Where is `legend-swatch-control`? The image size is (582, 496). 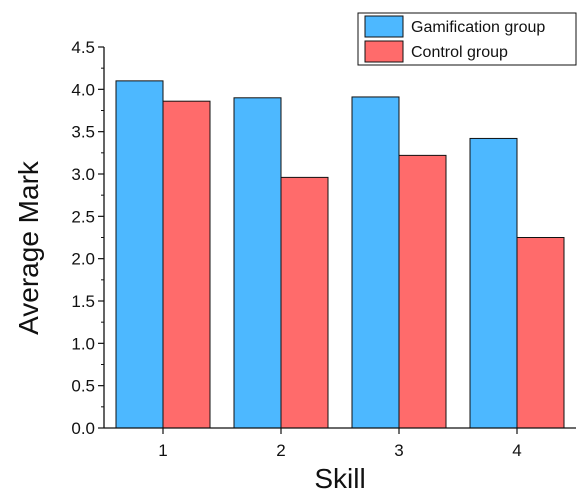
legend-swatch-control is located at coordinates (384, 51).